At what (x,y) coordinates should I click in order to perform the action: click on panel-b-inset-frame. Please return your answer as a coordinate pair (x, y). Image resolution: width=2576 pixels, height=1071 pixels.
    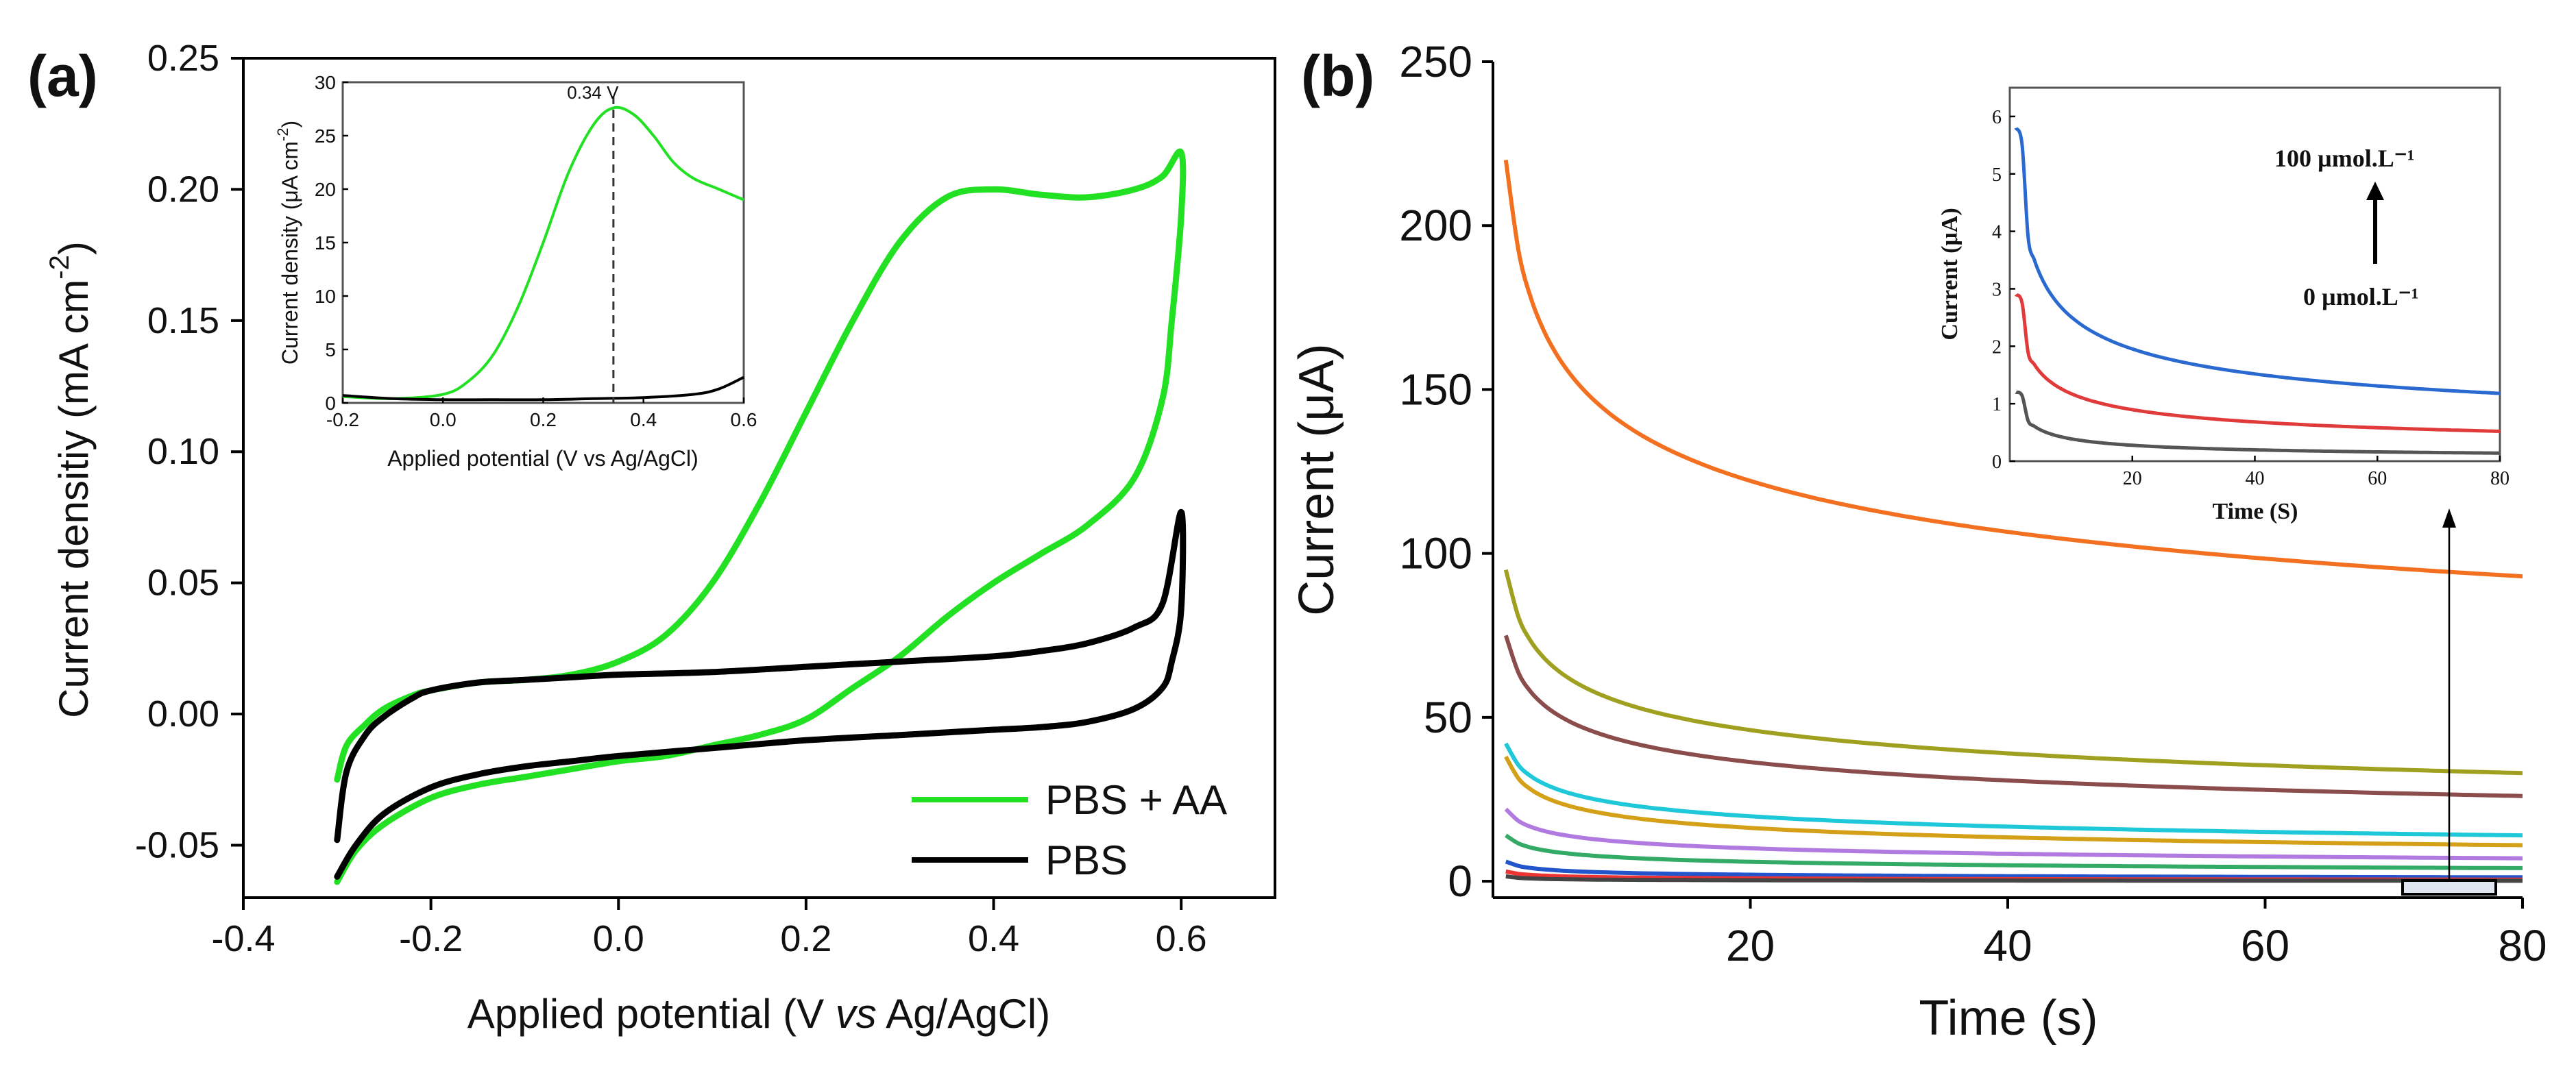
    Looking at the image, I should click on (2254, 274).